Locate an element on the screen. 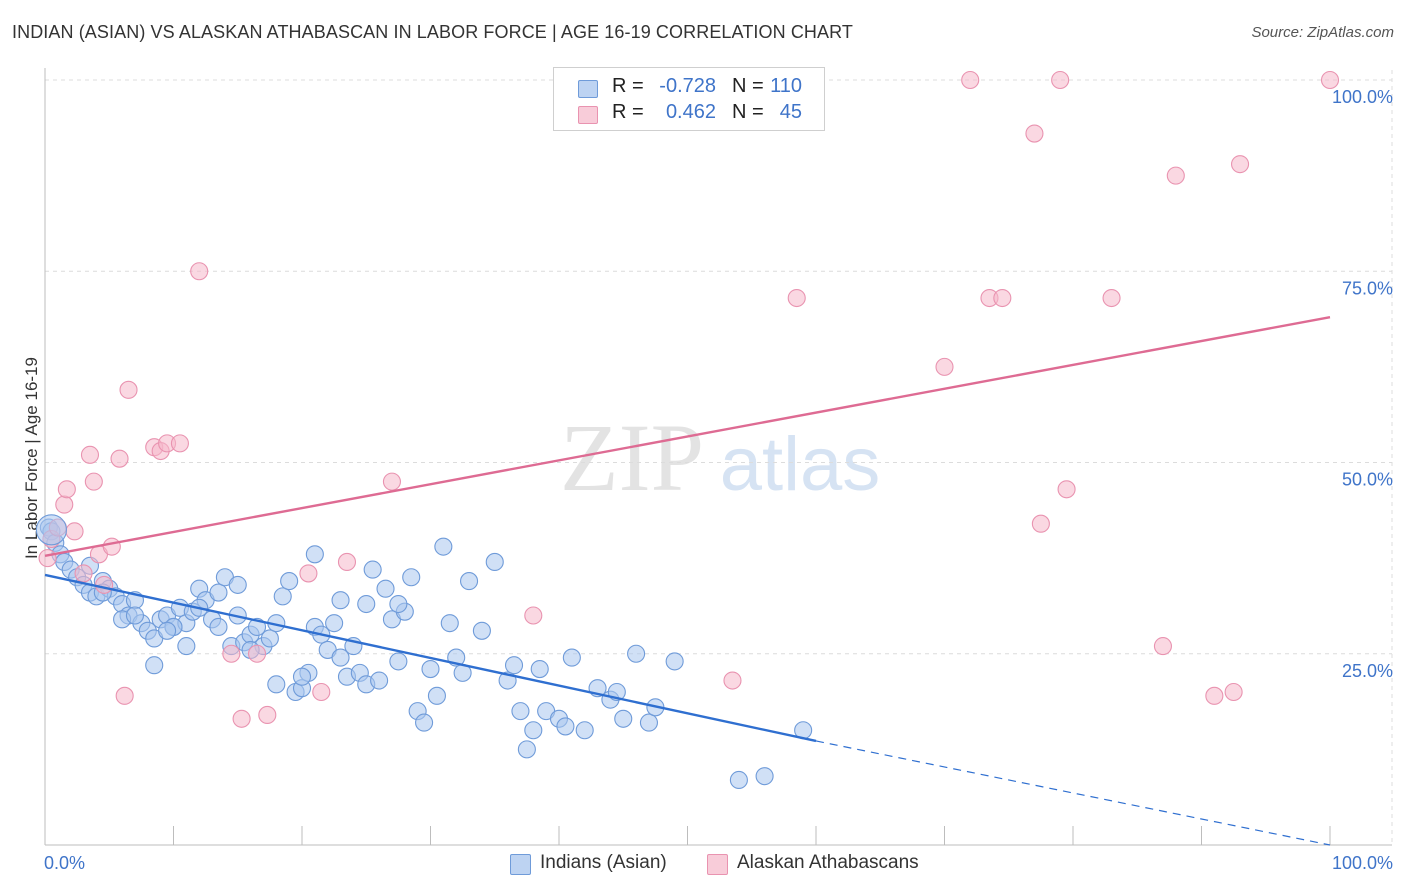 The height and width of the screenshot is (892, 1406). legend-n-value: 45 is located at coordinates (790, 112).